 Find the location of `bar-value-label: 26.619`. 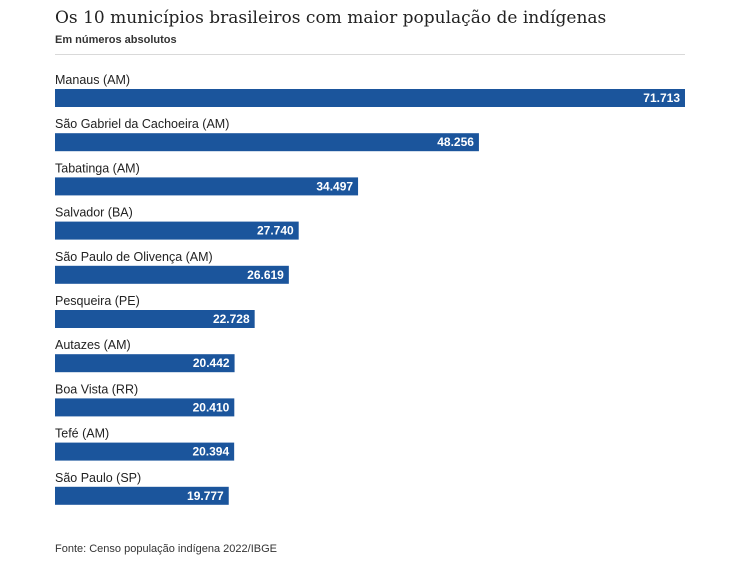

bar-value-label: 26.619 is located at coordinates (265, 275).